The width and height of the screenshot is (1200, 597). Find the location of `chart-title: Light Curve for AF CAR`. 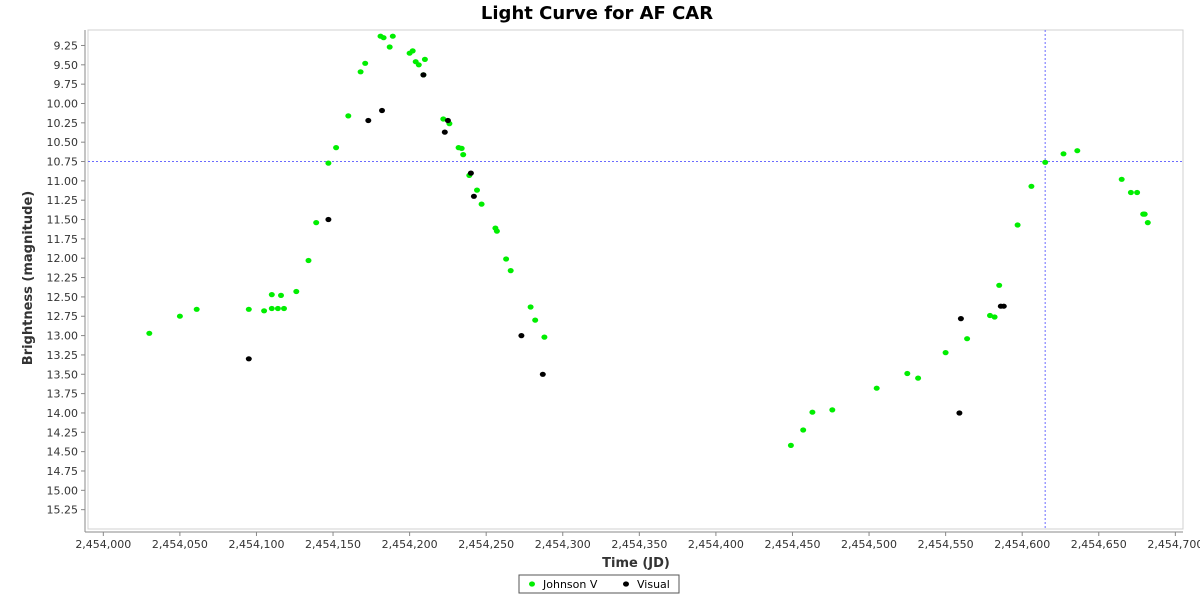

chart-title: Light Curve for AF CAR is located at coordinates (597, 13).